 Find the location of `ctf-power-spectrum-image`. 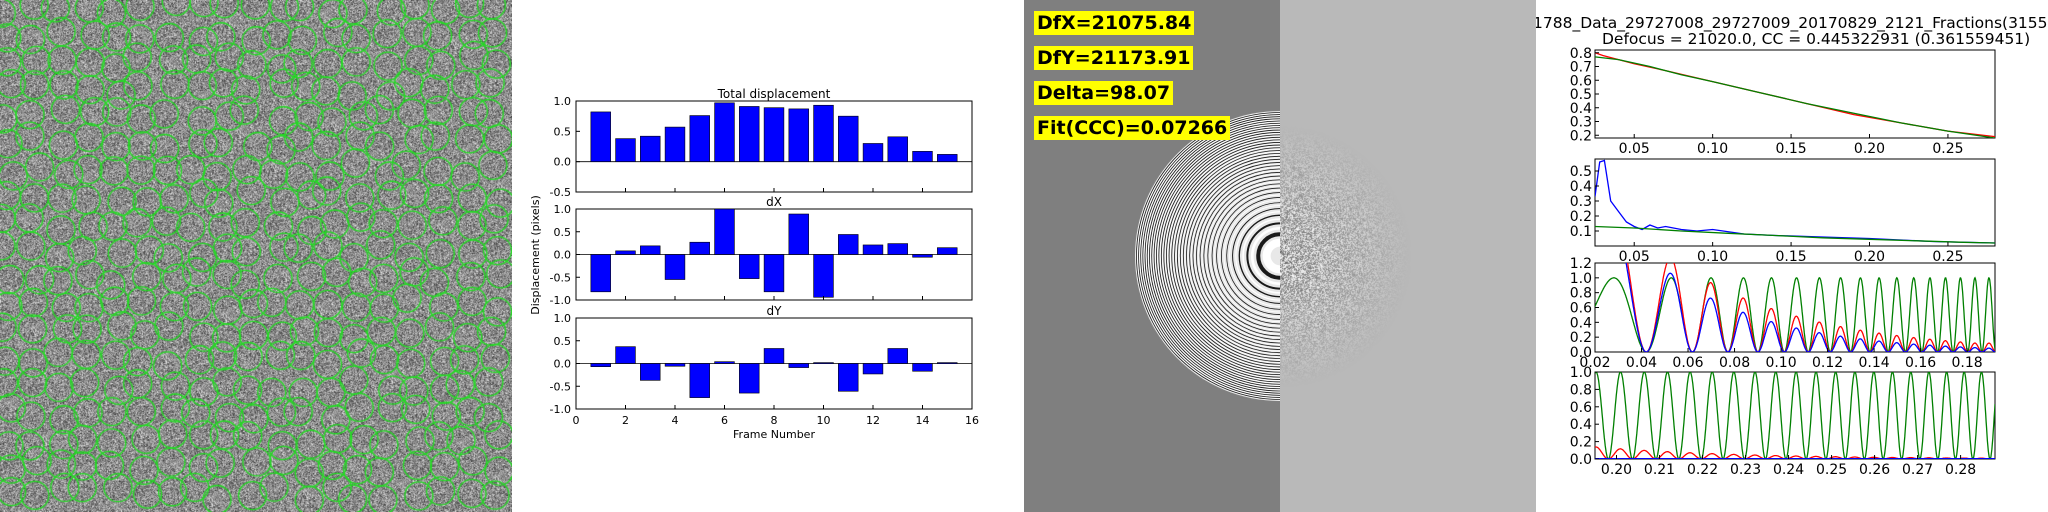

ctf-power-spectrum-image is located at coordinates (1408, 256).